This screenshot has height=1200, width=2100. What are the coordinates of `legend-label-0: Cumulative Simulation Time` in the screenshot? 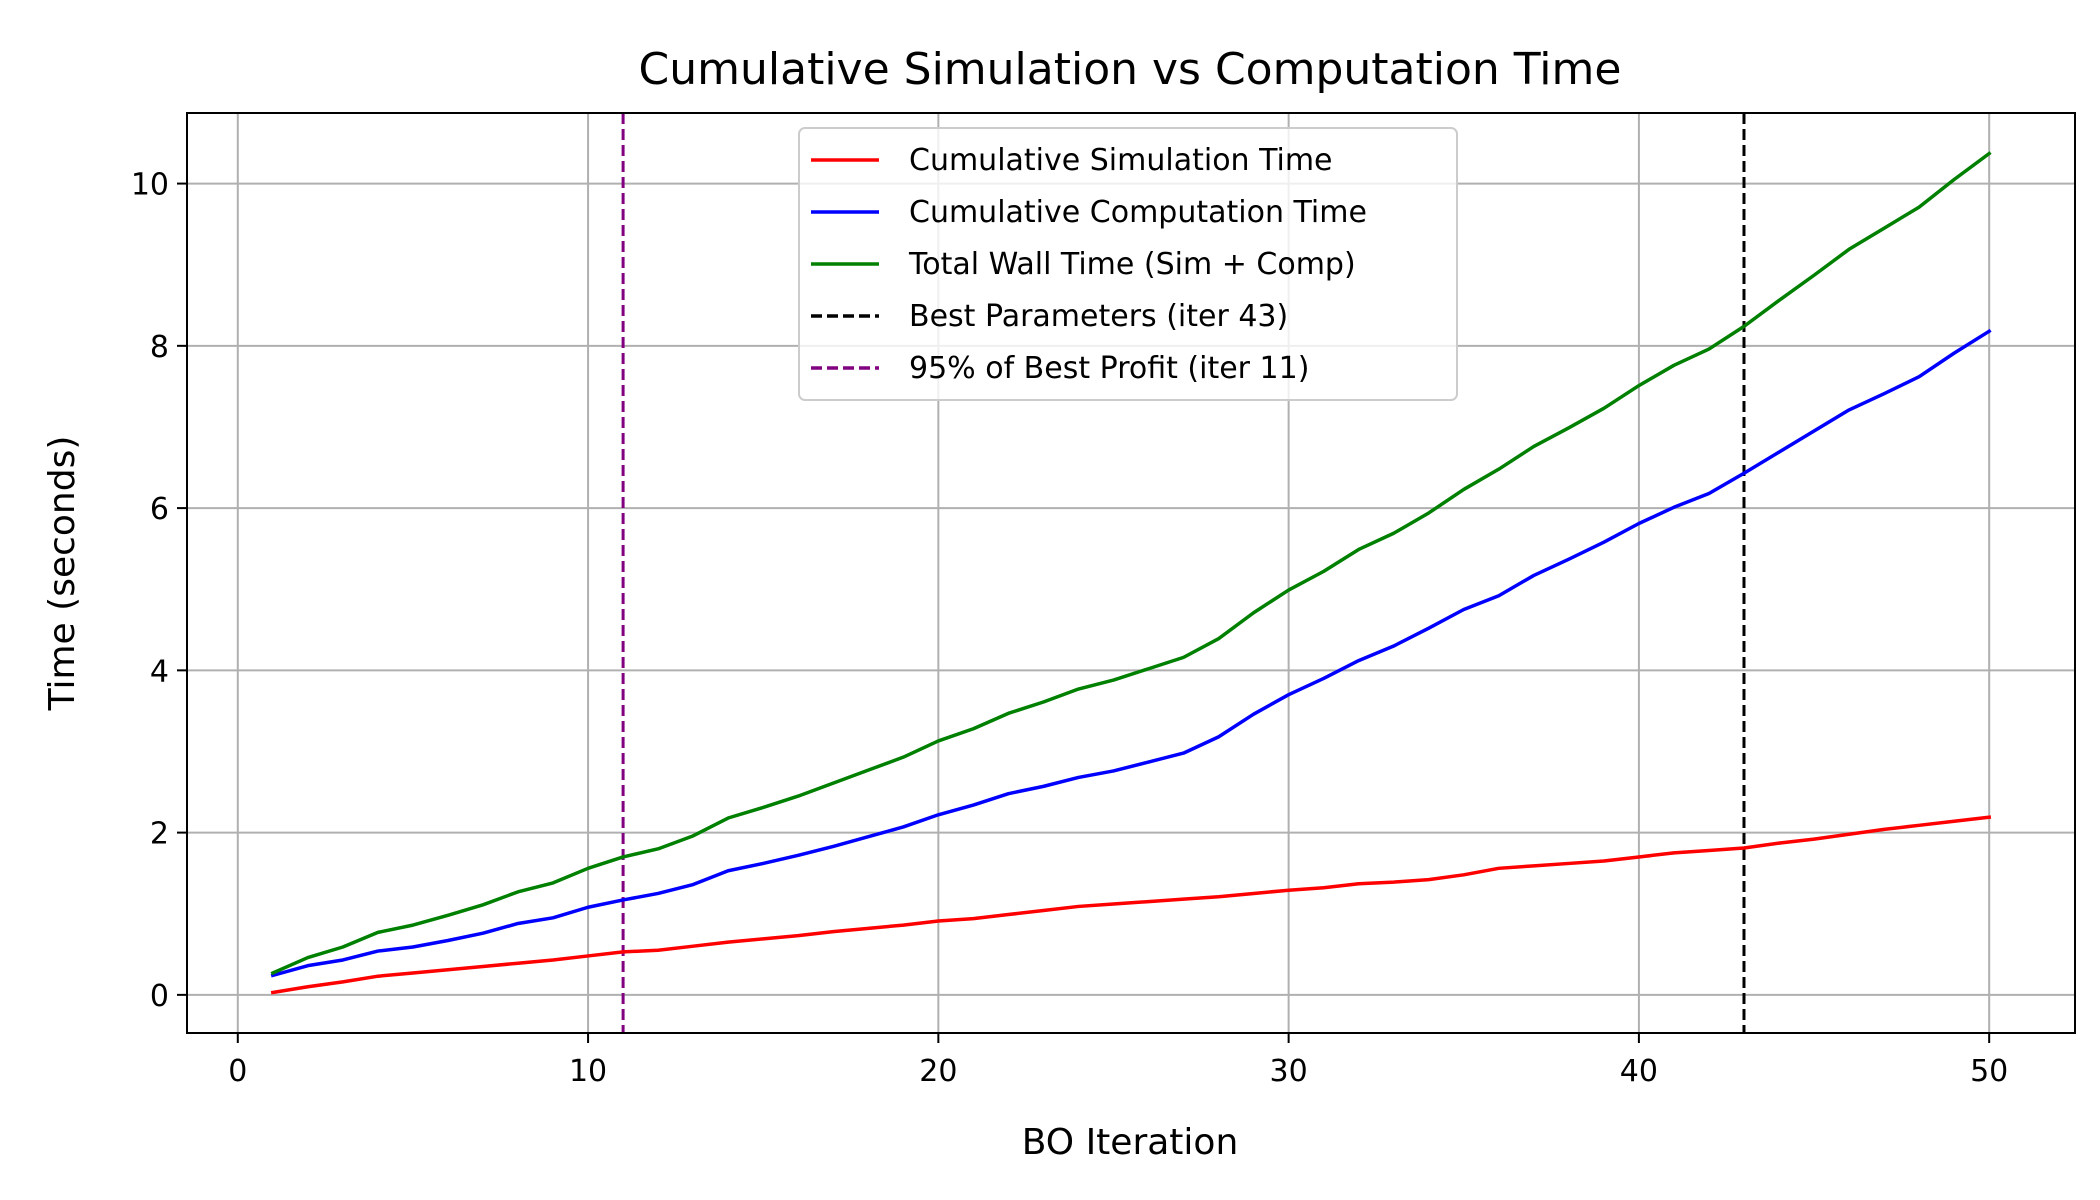 It's located at (1121, 160).